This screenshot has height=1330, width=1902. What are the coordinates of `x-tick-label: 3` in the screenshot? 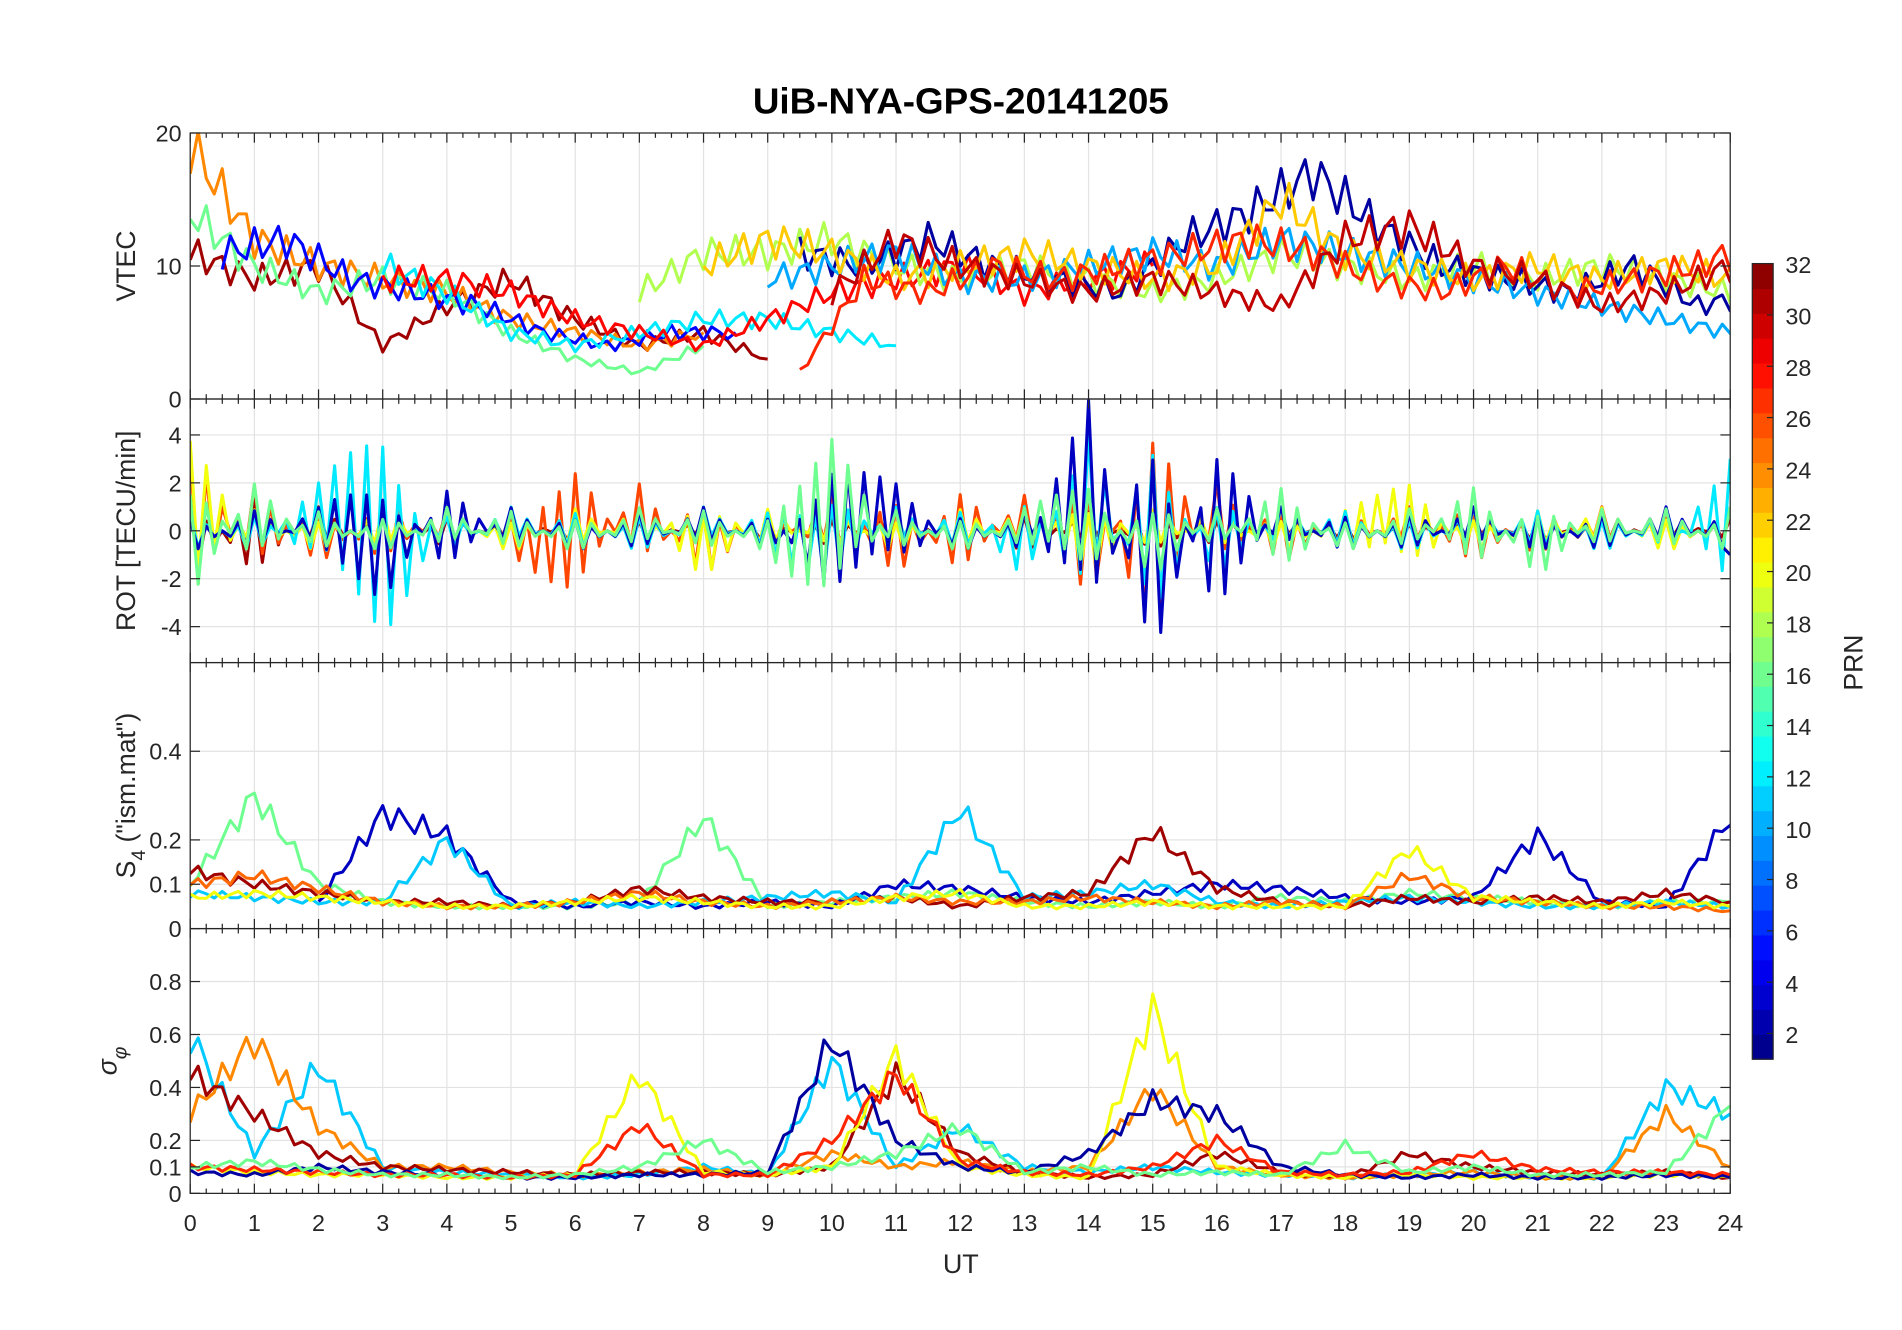 It's located at (382, 1223).